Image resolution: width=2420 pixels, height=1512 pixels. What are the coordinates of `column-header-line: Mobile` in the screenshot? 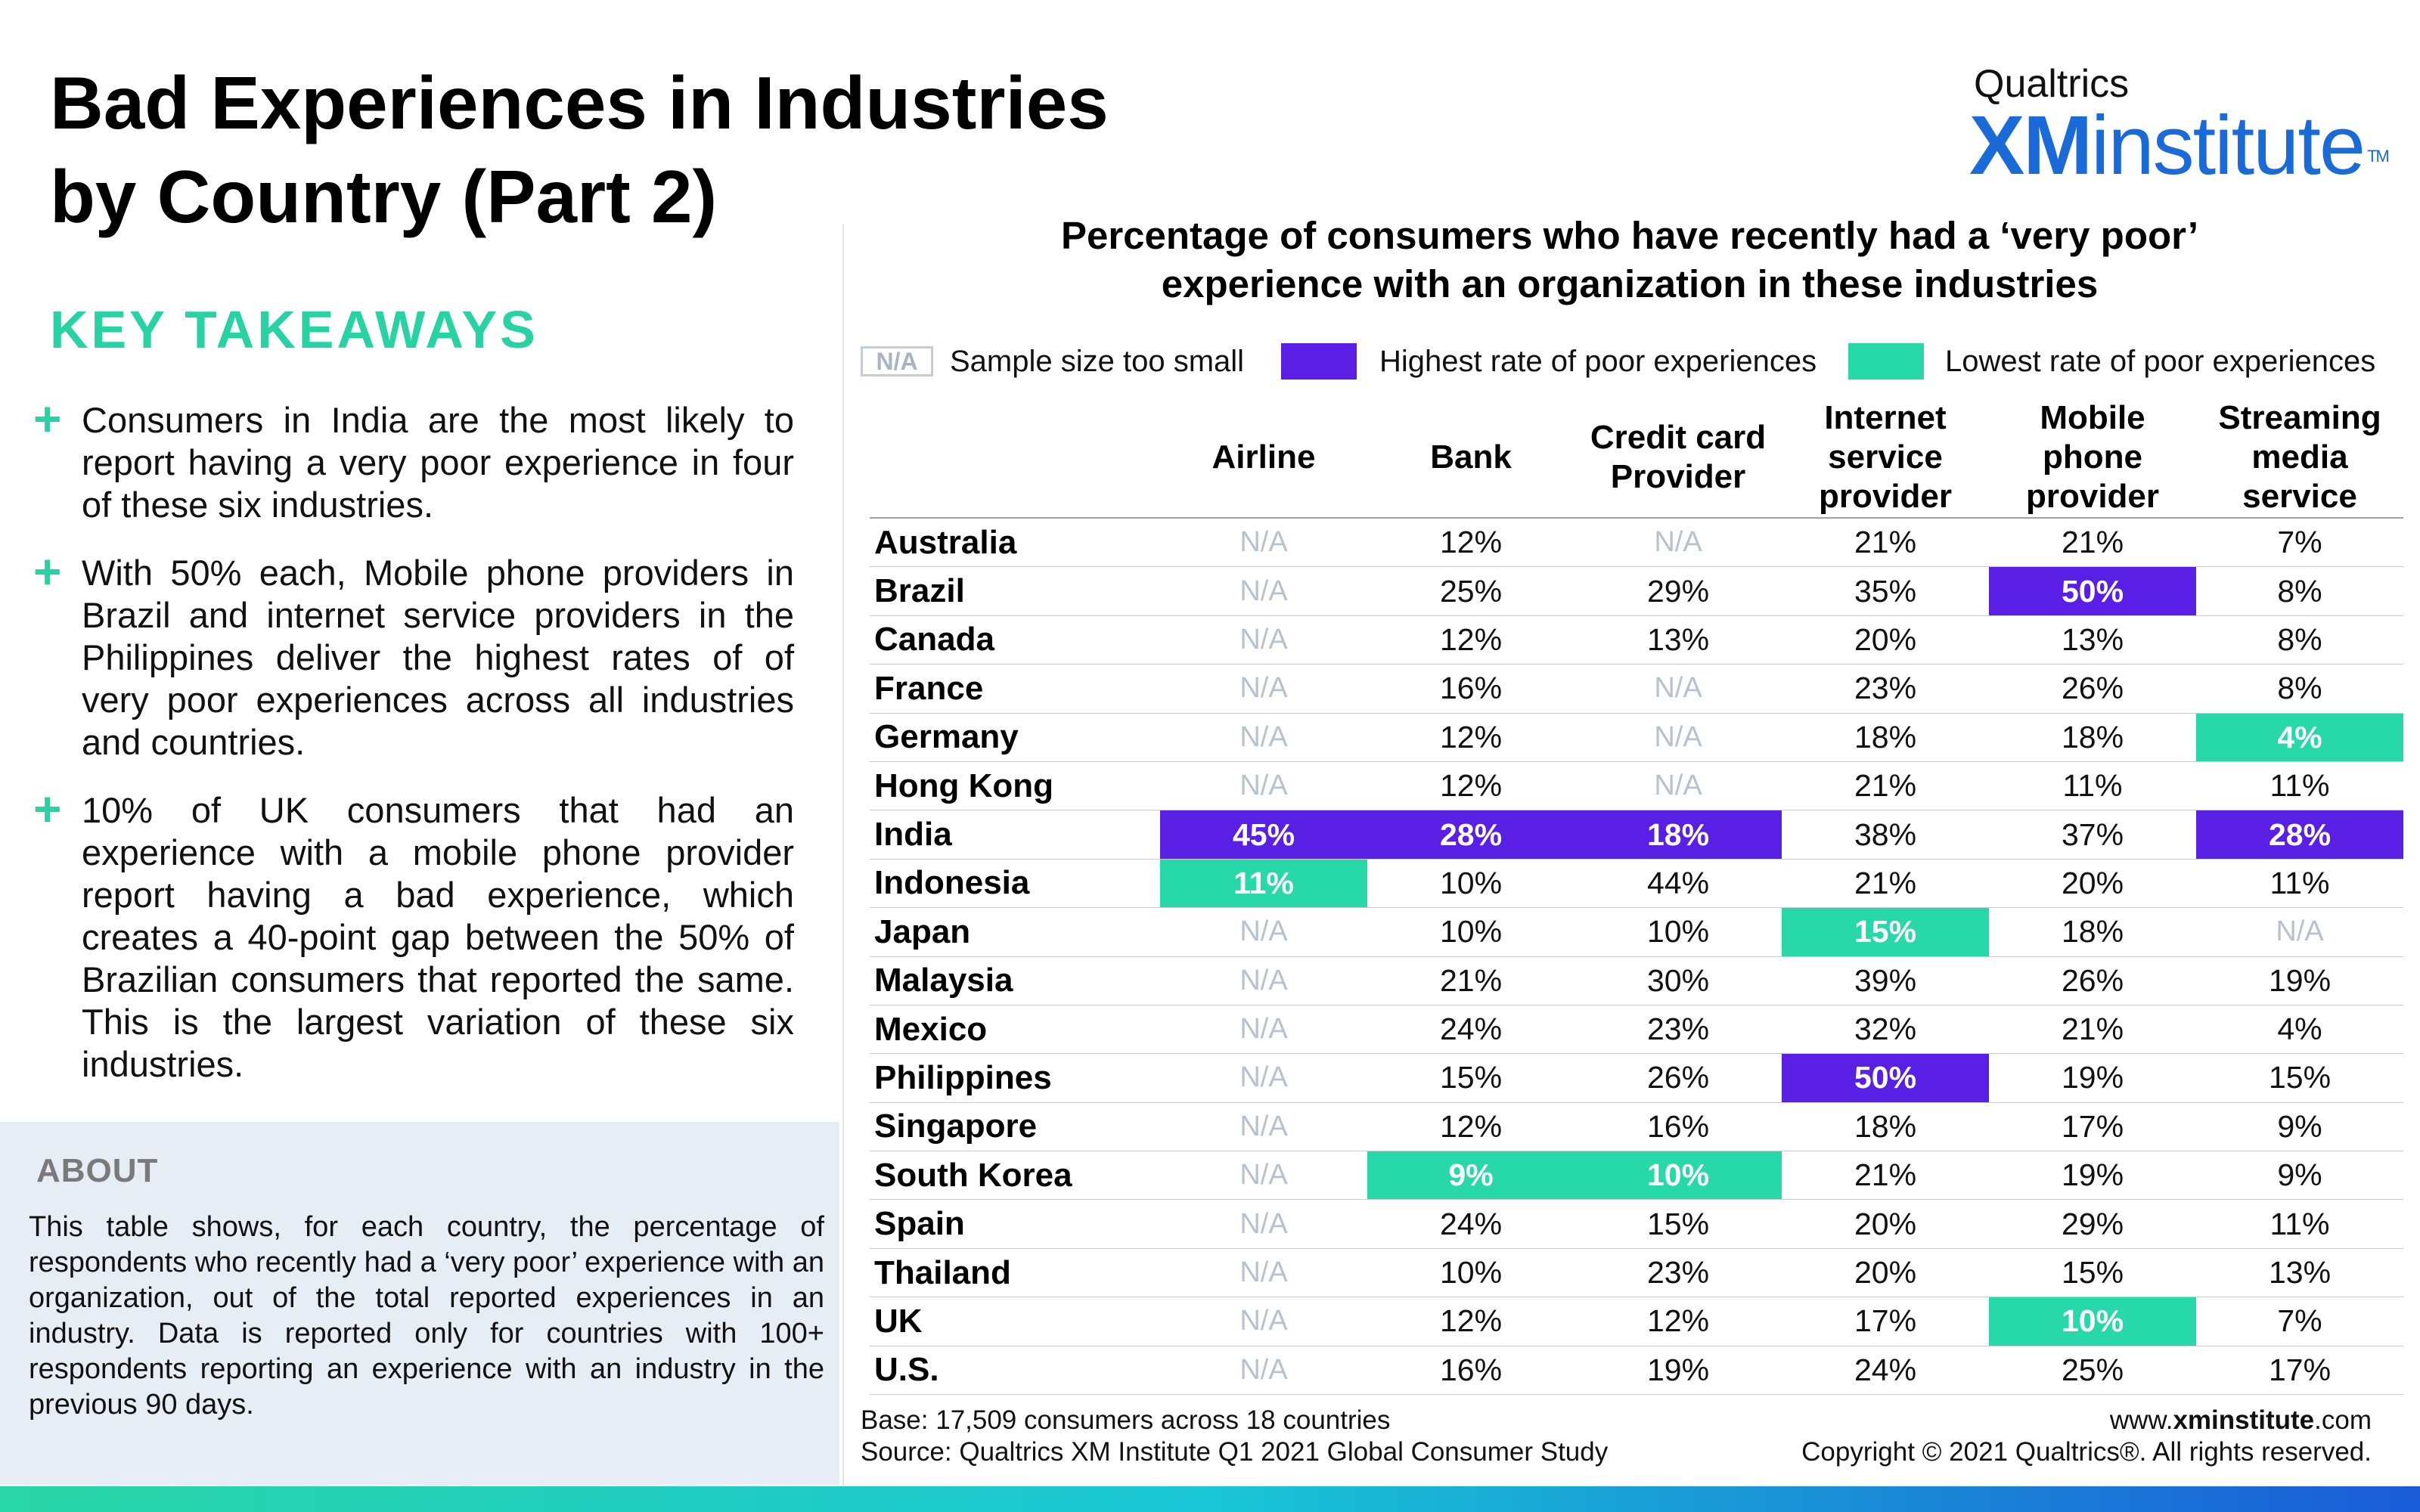 It's located at (2092, 417).